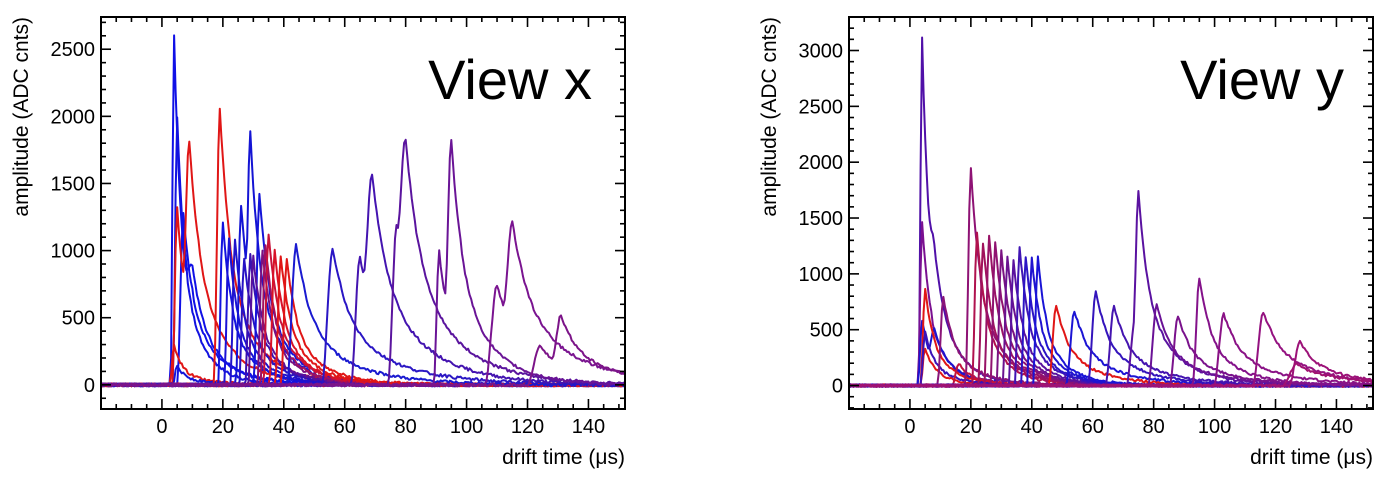 This screenshot has height=482, width=1395. Describe the element at coordinates (1262, 79) in the screenshot. I see `panel-label: View y` at that location.